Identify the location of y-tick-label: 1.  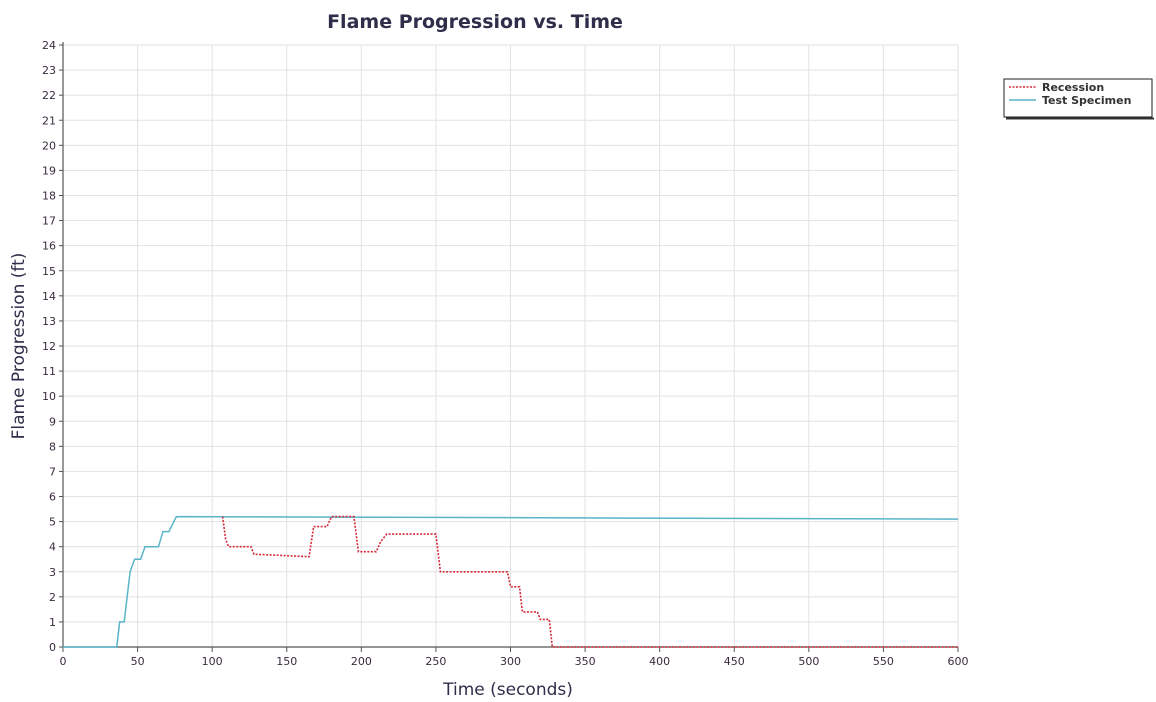
(52, 622).